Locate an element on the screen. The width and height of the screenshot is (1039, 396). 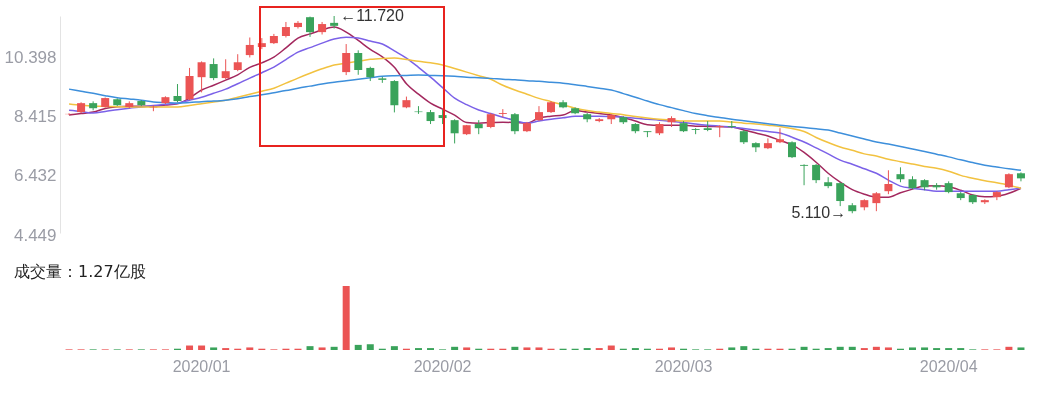
chart-title: 成交量：1.27亿股 is located at coordinates (80, 271).